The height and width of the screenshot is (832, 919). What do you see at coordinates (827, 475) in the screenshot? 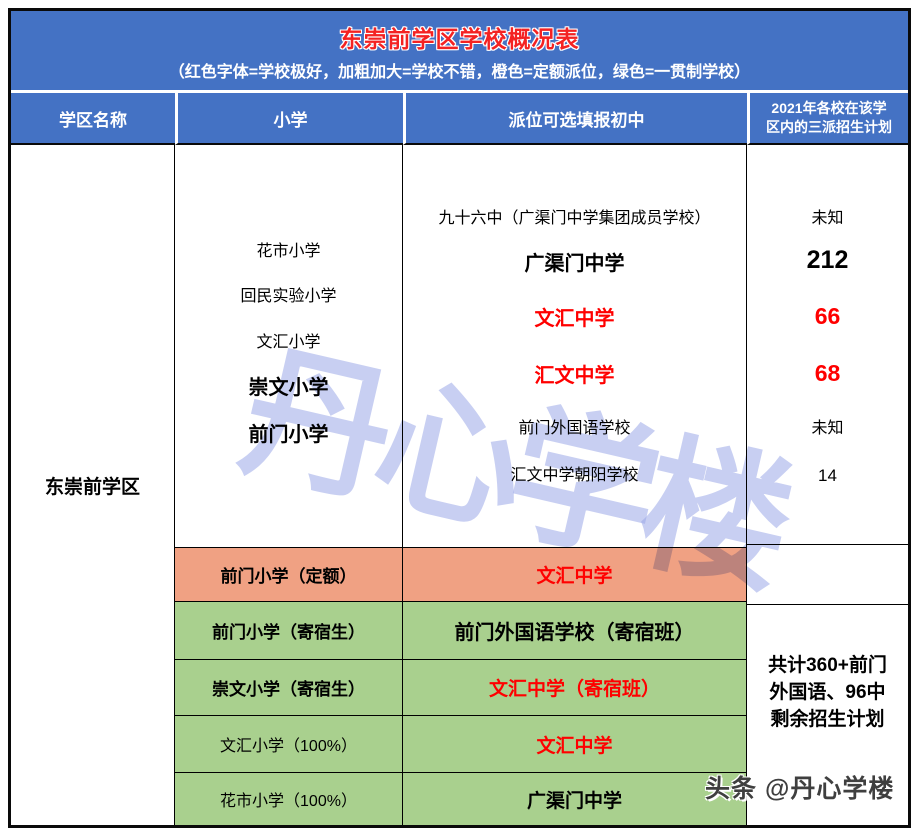
I see `plan-count: 14` at bounding box center [827, 475].